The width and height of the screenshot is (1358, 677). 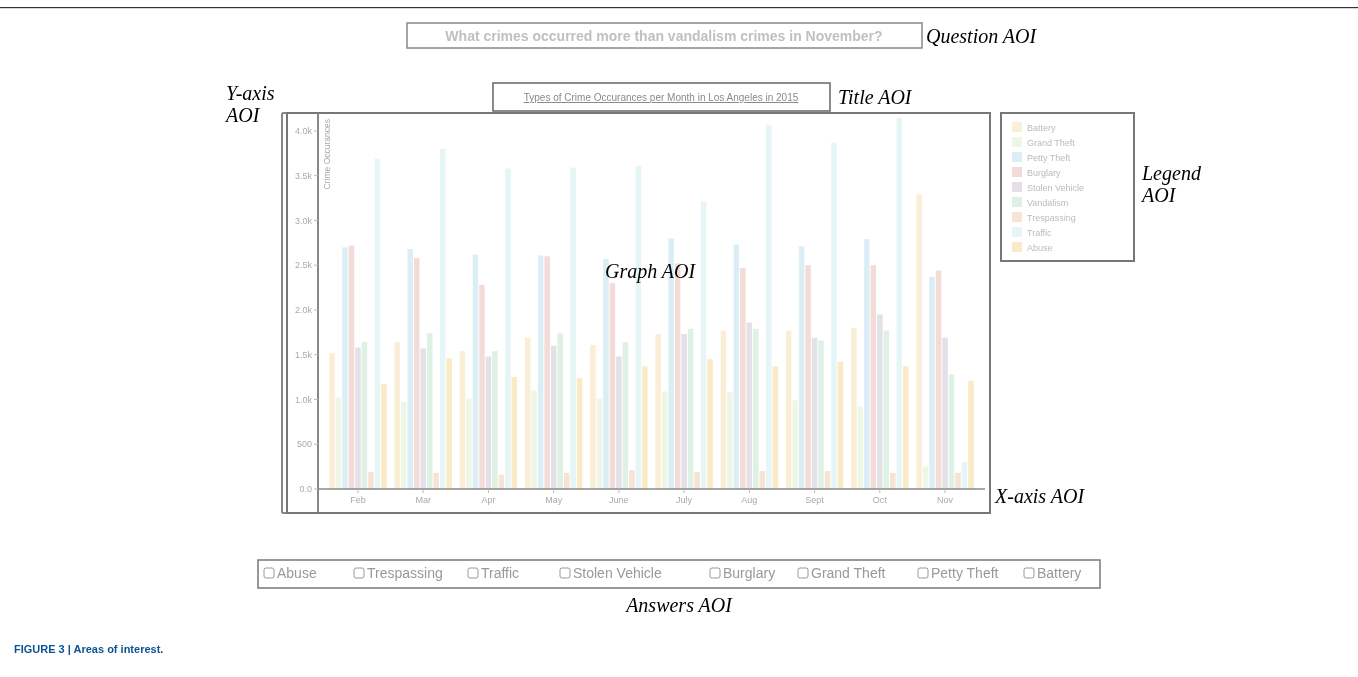 What do you see at coordinates (664, 36) in the screenshot?
I see `text: What crimes occurred more than vandalism crimes in November?` at bounding box center [664, 36].